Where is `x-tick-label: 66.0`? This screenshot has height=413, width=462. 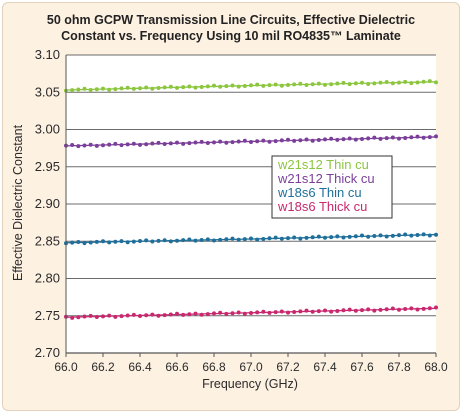
x-tick-label: 66.0 is located at coordinates (66, 367).